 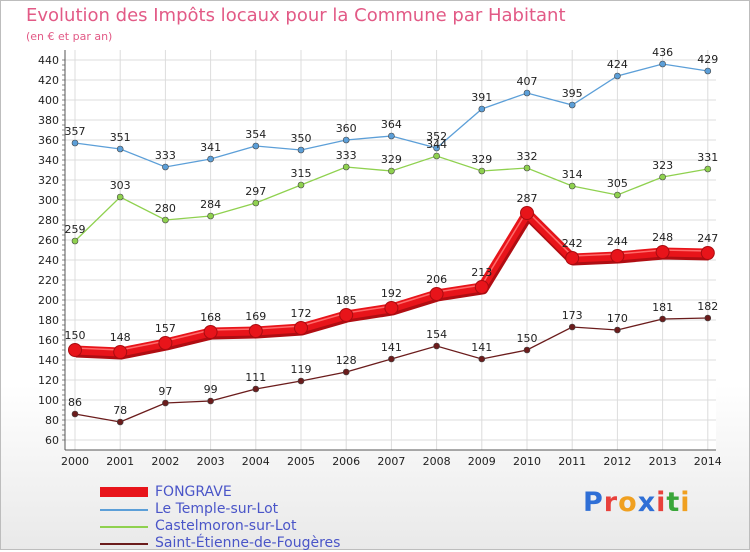 What do you see at coordinates (120, 461) in the screenshot?
I see `x-tick-label: 2001` at bounding box center [120, 461].